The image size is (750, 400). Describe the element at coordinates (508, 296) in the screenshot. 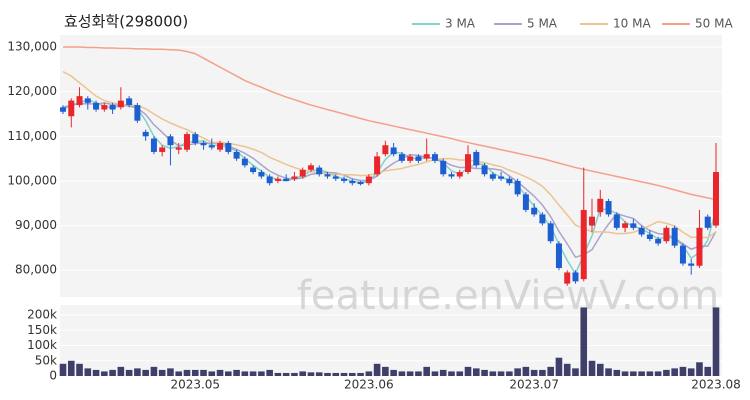

I see `watermark: feature.enViewV.com` at that location.